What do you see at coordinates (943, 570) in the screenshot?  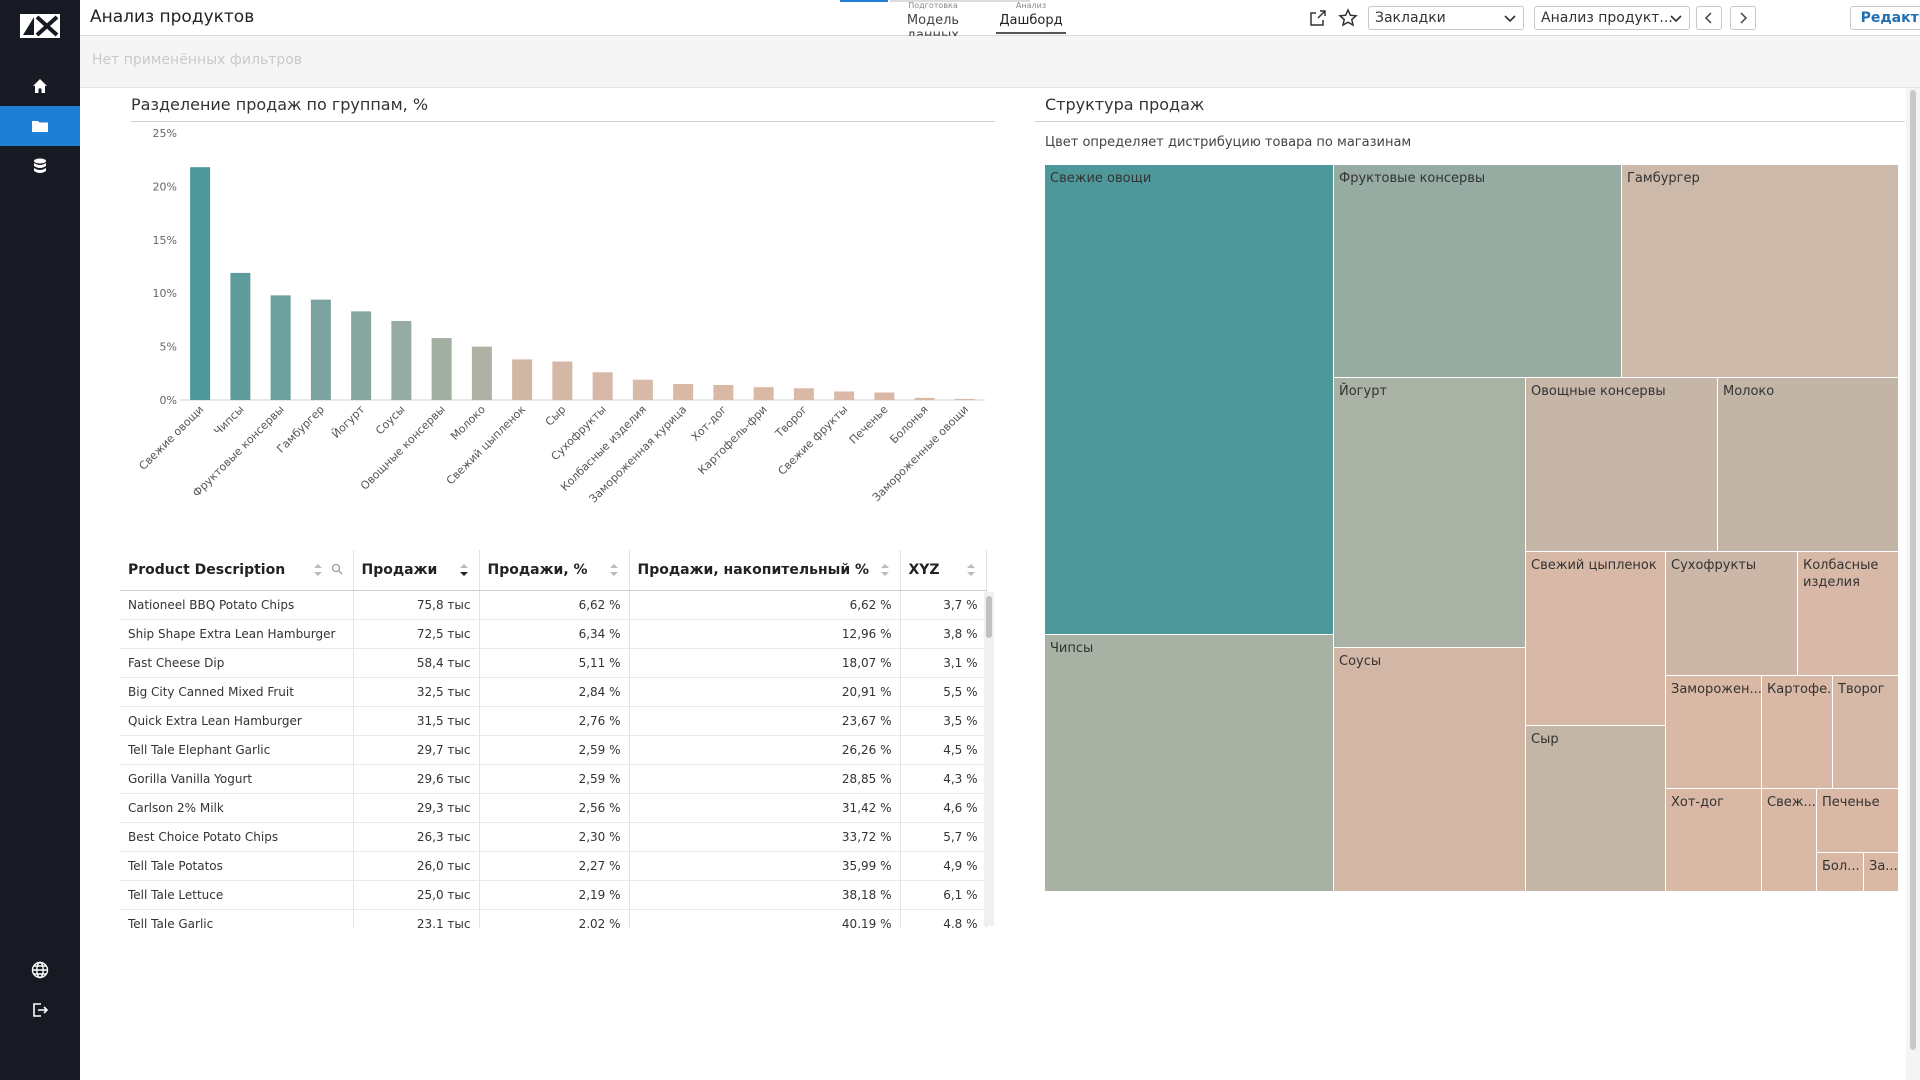 I see `column-header-xyz: XYZ` at bounding box center [943, 570].